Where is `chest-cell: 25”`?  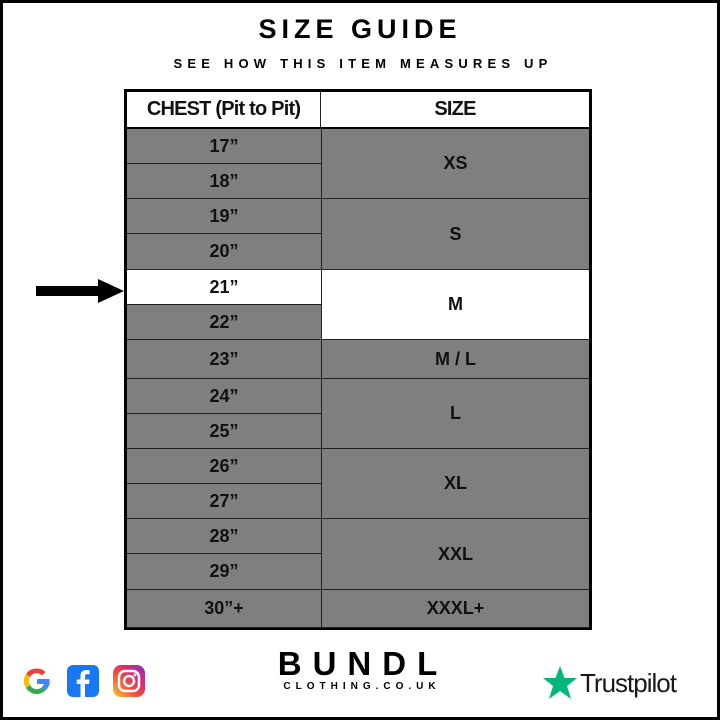
chest-cell: 25” is located at coordinates (224, 431).